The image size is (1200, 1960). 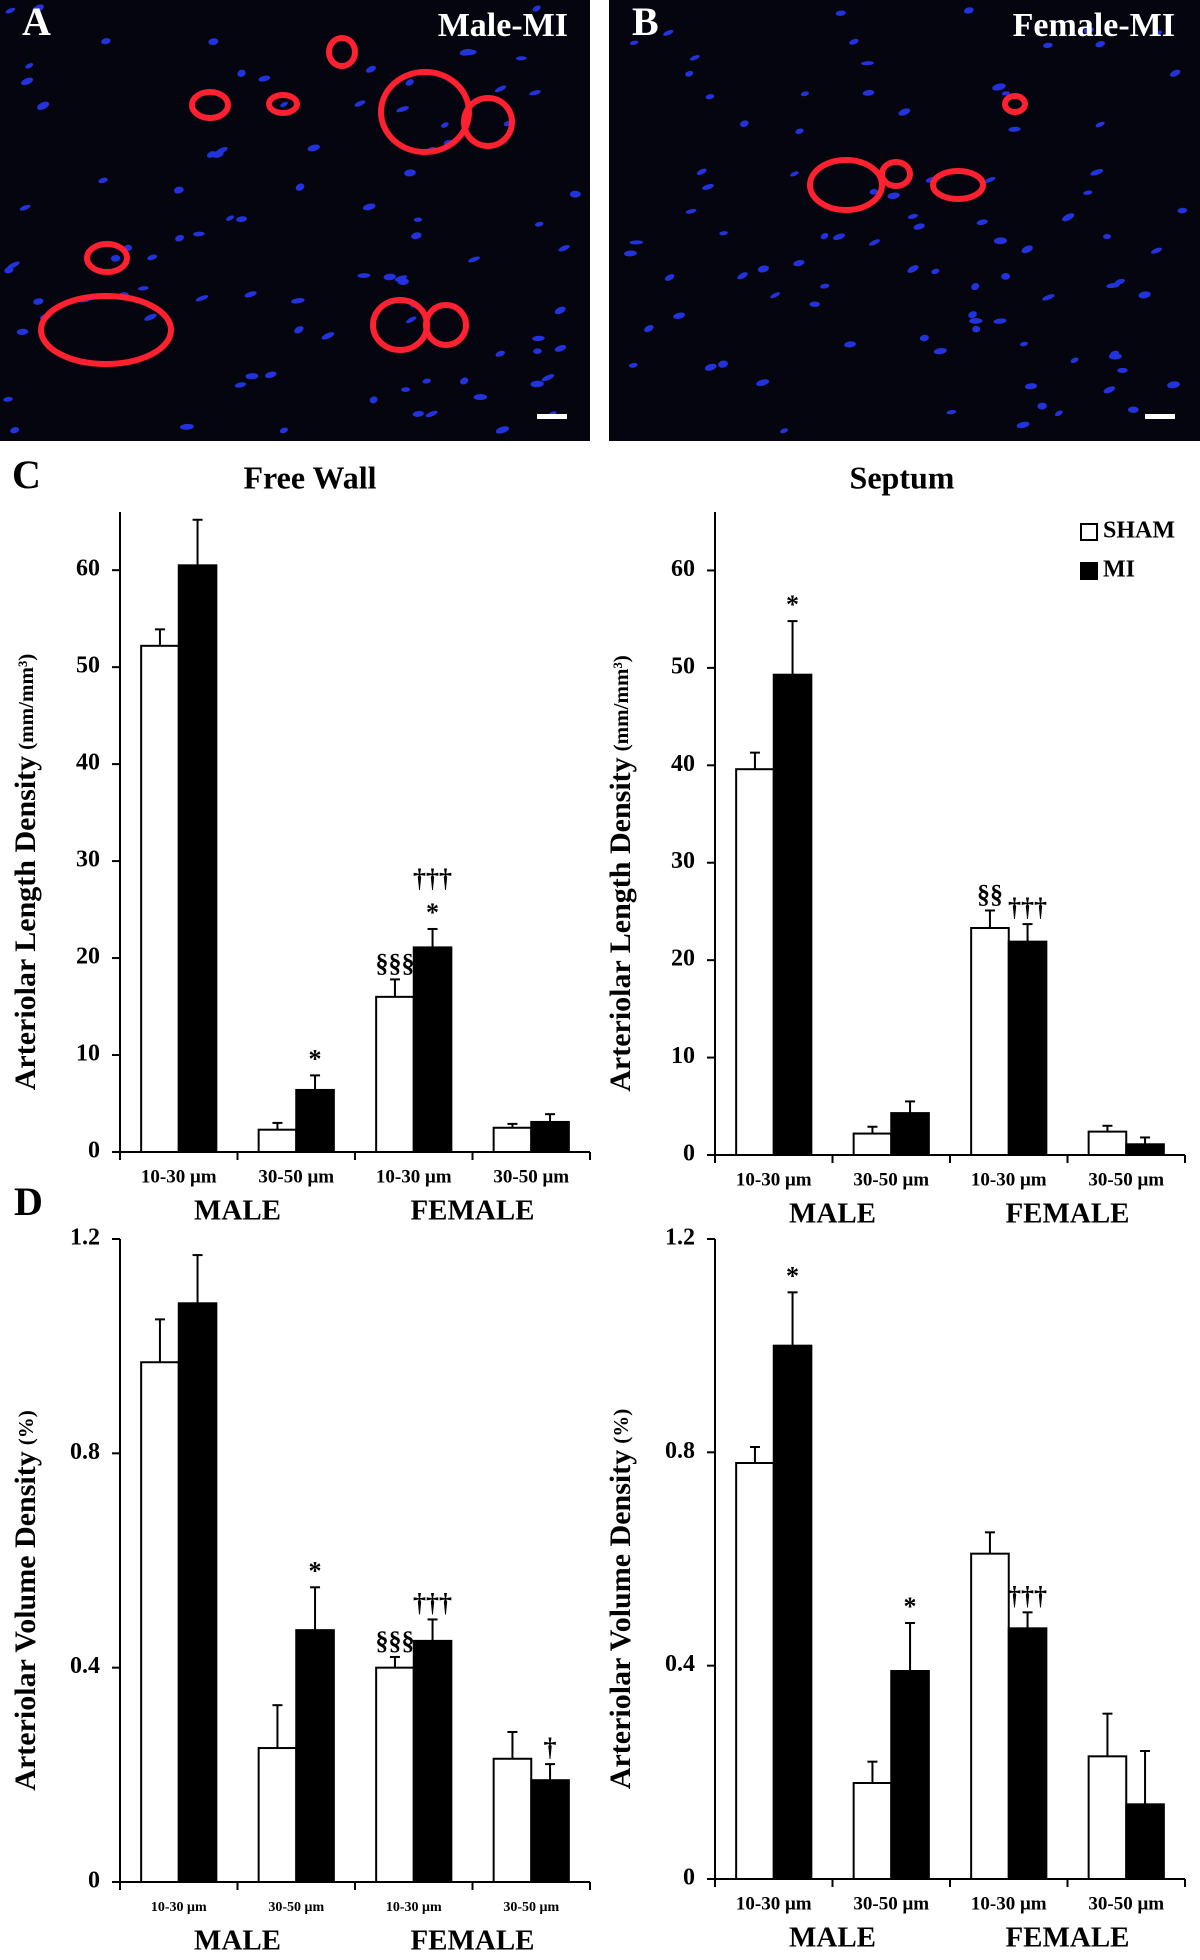 What do you see at coordinates (621, 703) in the screenshot?
I see `y-label-unit: (mm/mm³)` at bounding box center [621, 703].